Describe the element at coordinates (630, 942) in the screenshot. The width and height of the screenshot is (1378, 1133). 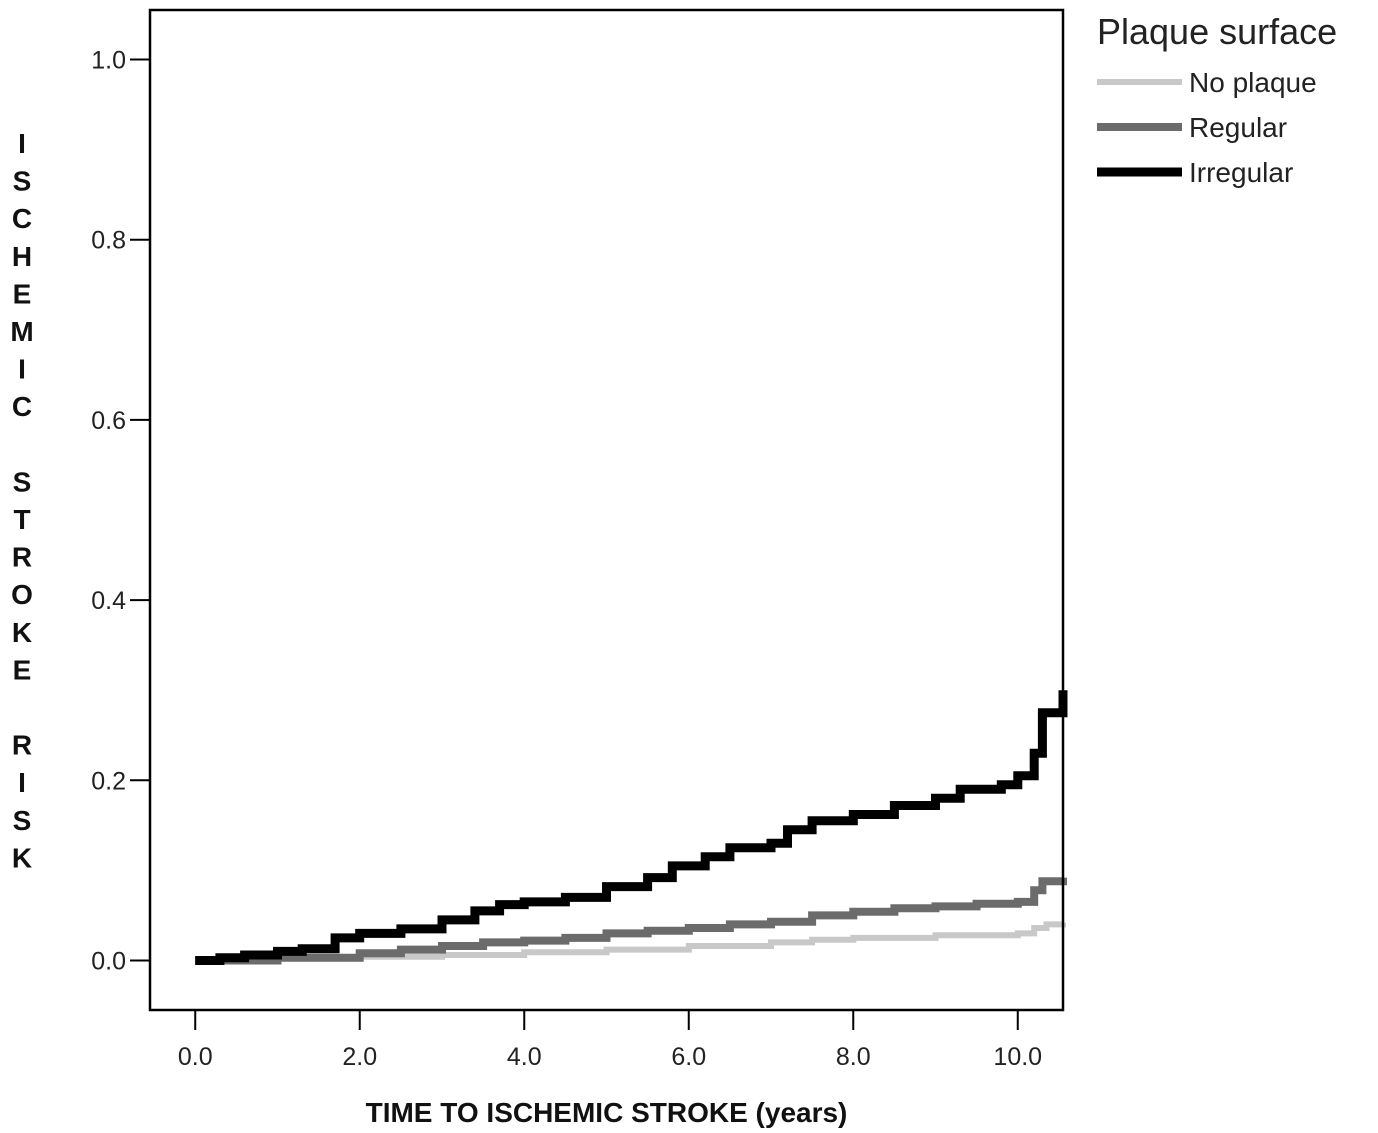
I see `series-line-no-plaque` at that location.